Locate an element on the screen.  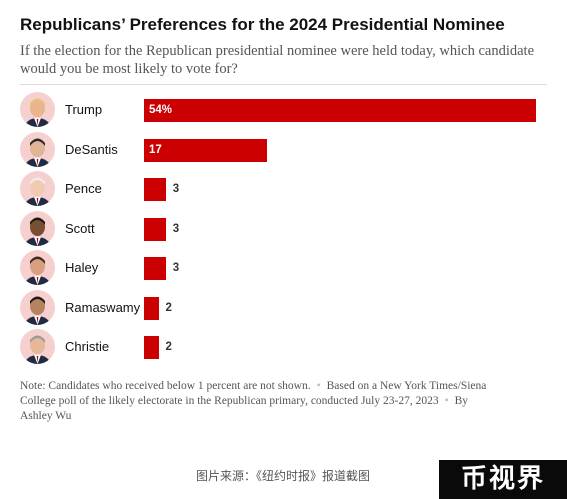
bar-row-christie: Christie 2 is located at coordinates (283, 347).